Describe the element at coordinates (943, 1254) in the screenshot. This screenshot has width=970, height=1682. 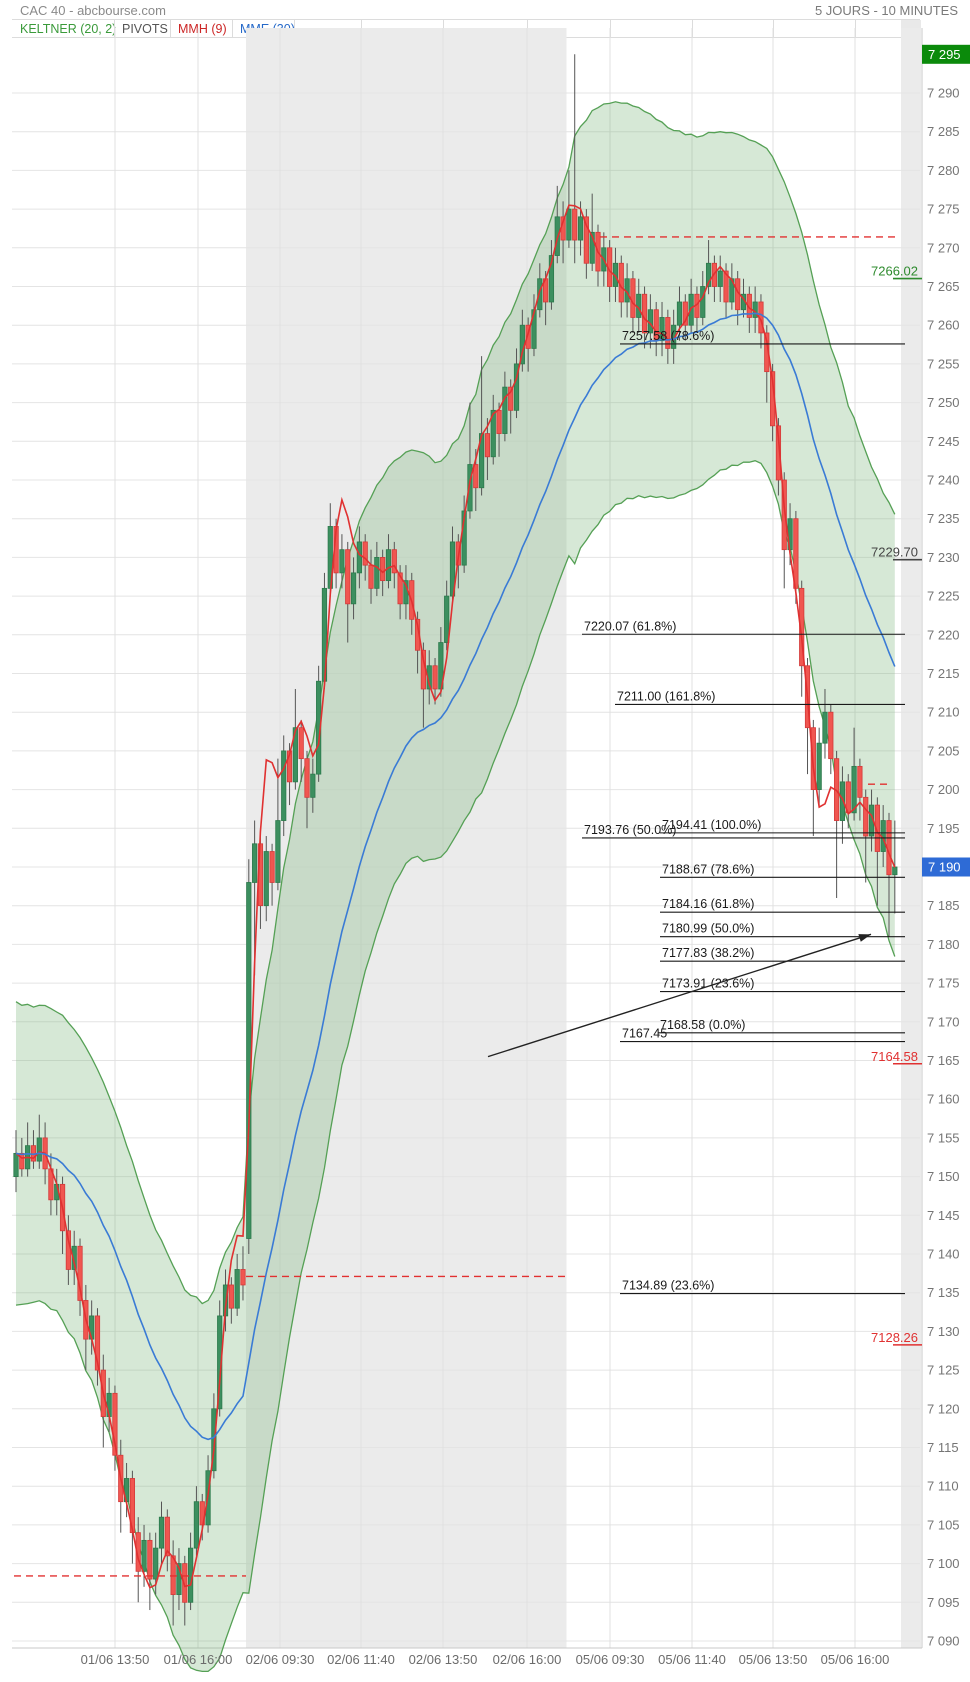
I see `y-axis-tick-label: 7 140` at that location.